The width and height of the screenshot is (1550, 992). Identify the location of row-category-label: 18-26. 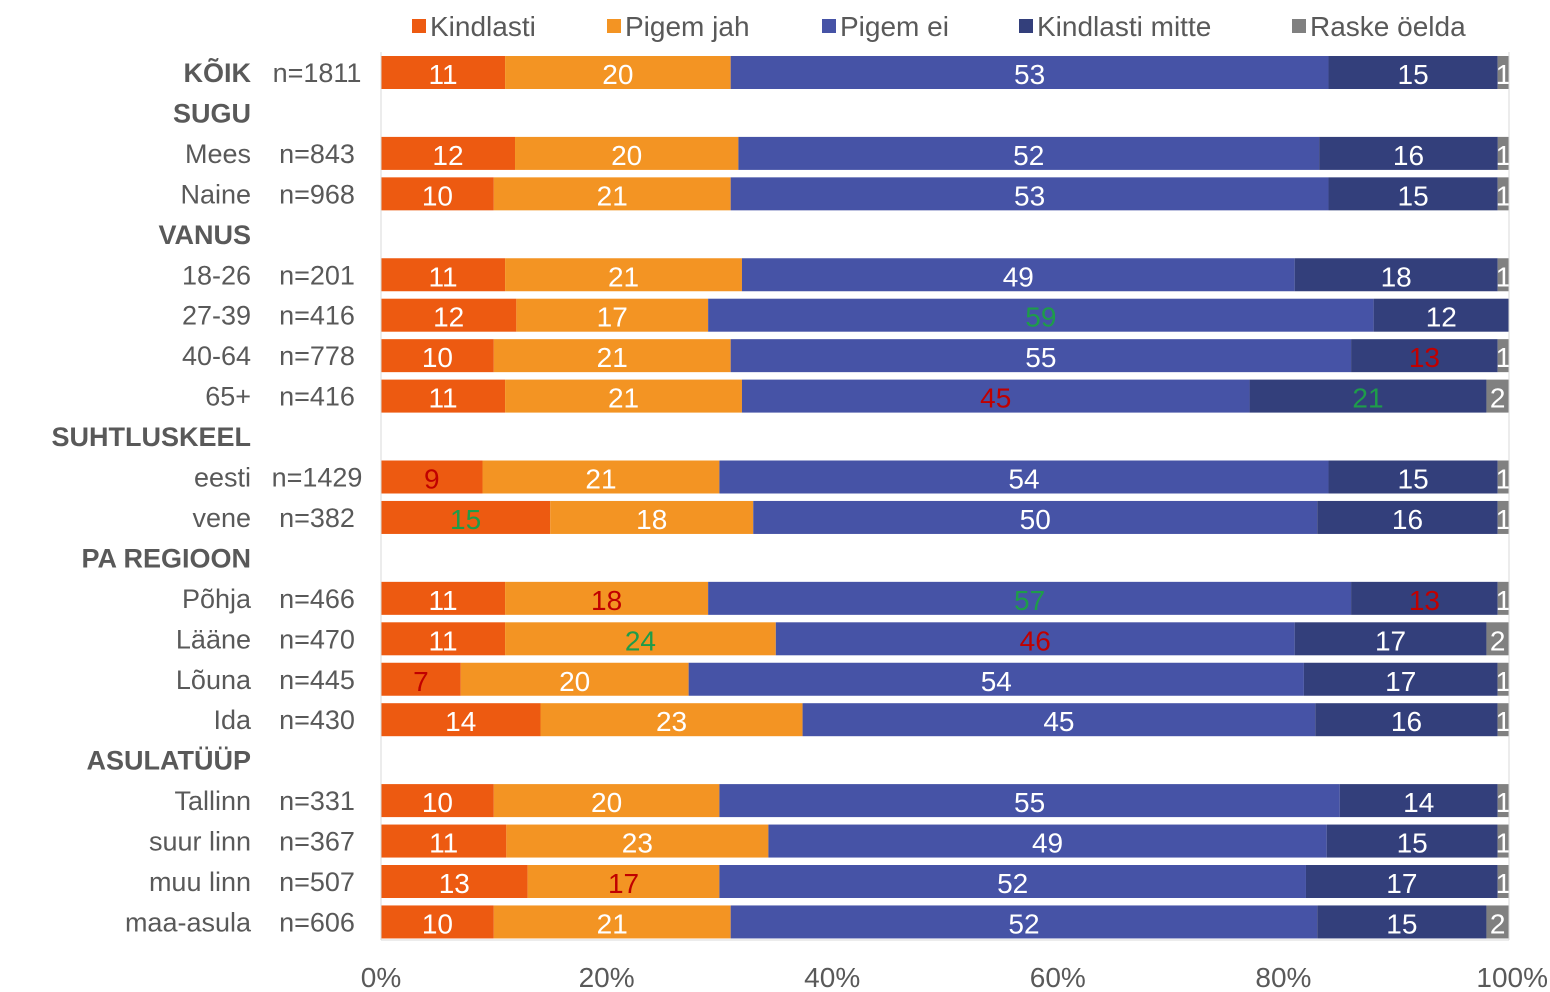
(216, 275).